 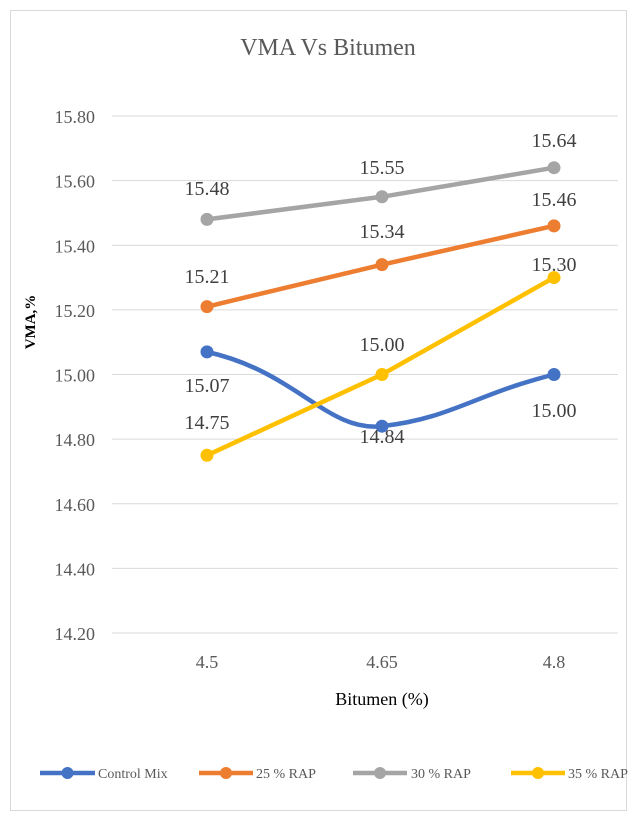 What do you see at coordinates (75, 117) in the screenshot?
I see `y-tick-label: 15.80` at bounding box center [75, 117].